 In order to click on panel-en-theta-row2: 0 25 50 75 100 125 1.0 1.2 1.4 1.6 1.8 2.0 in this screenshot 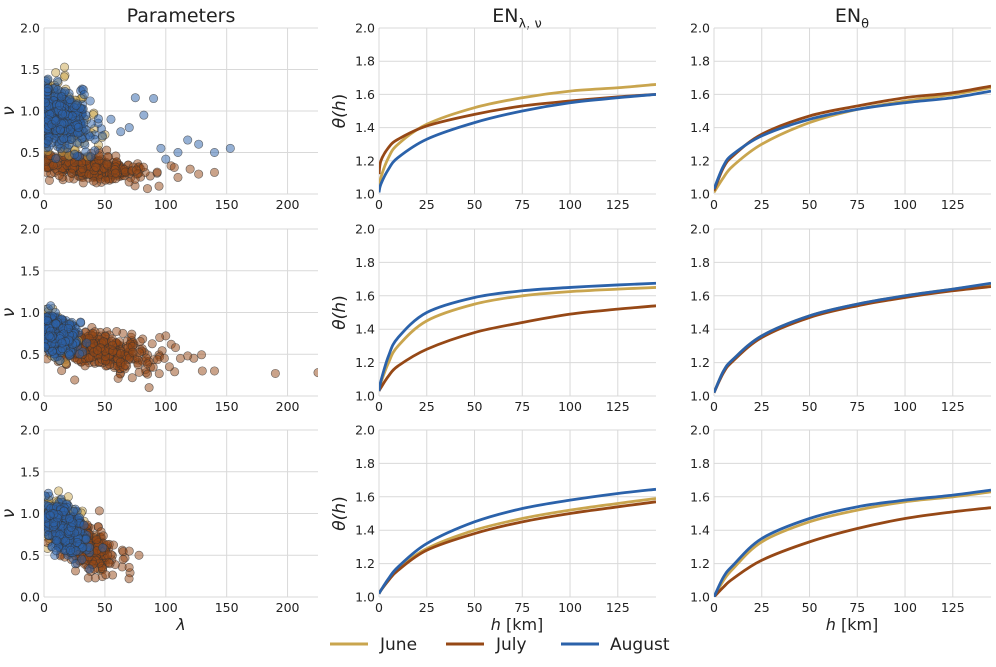, I will do `click(840, 318)`.